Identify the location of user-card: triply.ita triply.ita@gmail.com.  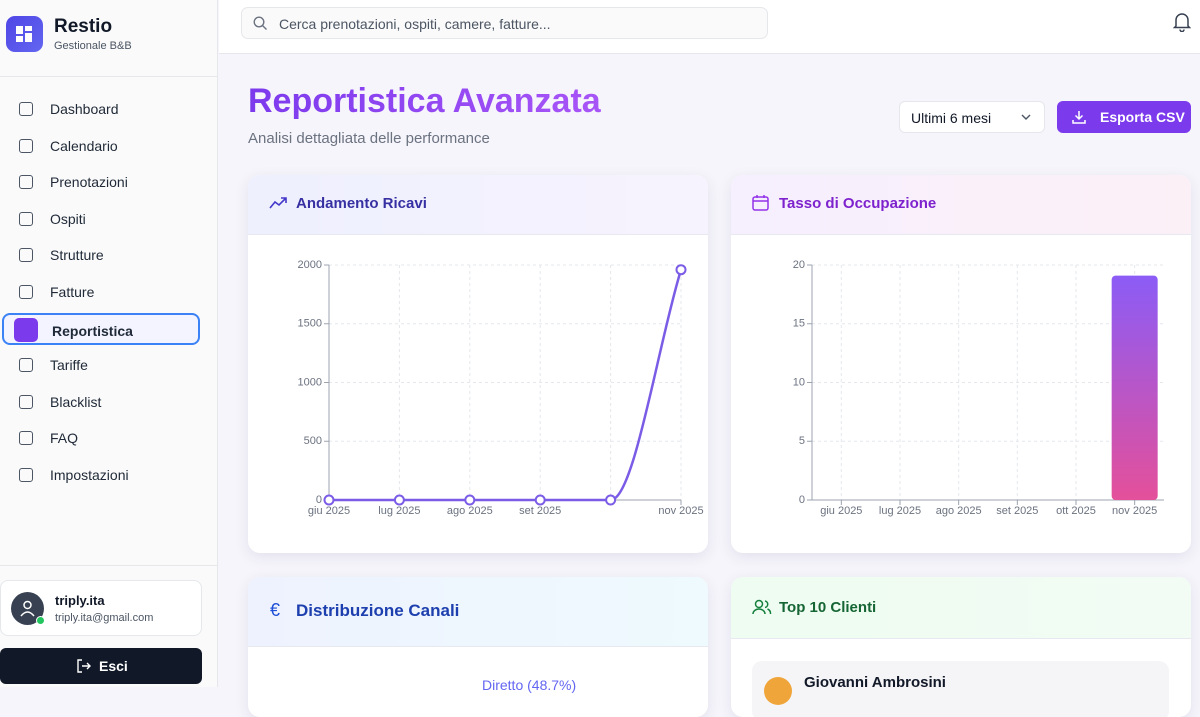
(101, 608).